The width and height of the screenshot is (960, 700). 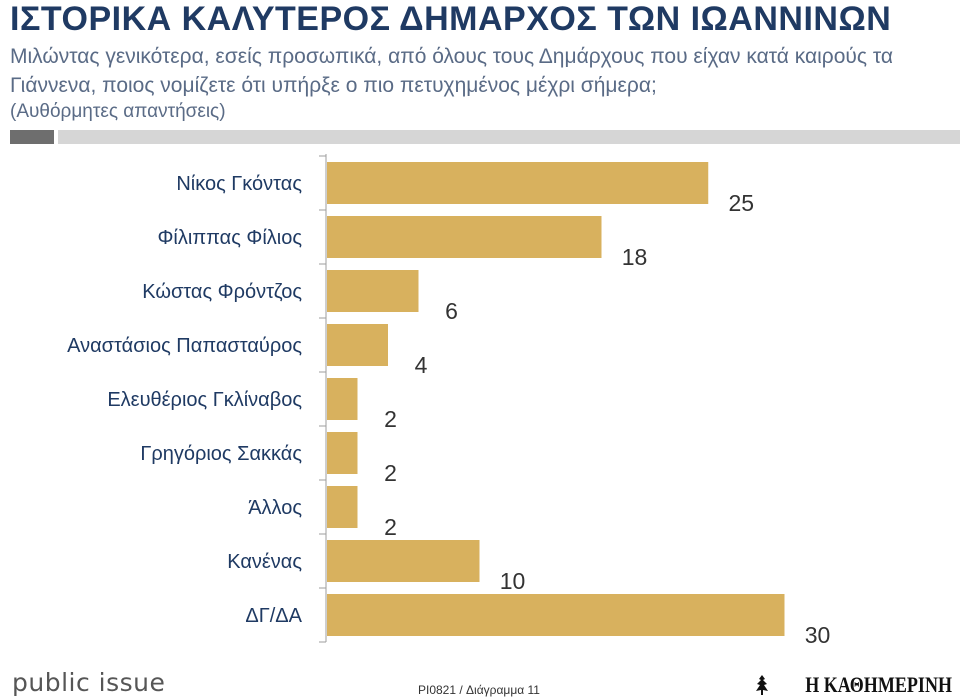 I want to click on data-label: 18, so click(x=635, y=257).